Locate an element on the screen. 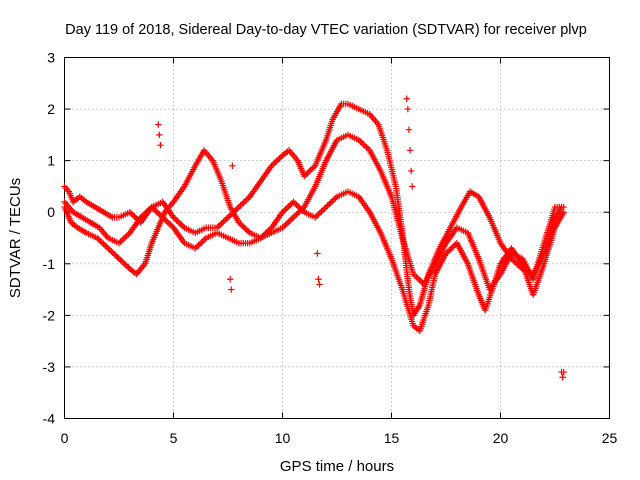 Image resolution: width=640 pixels, height=480 pixels. x-tick-label: 15 is located at coordinates (392, 438).